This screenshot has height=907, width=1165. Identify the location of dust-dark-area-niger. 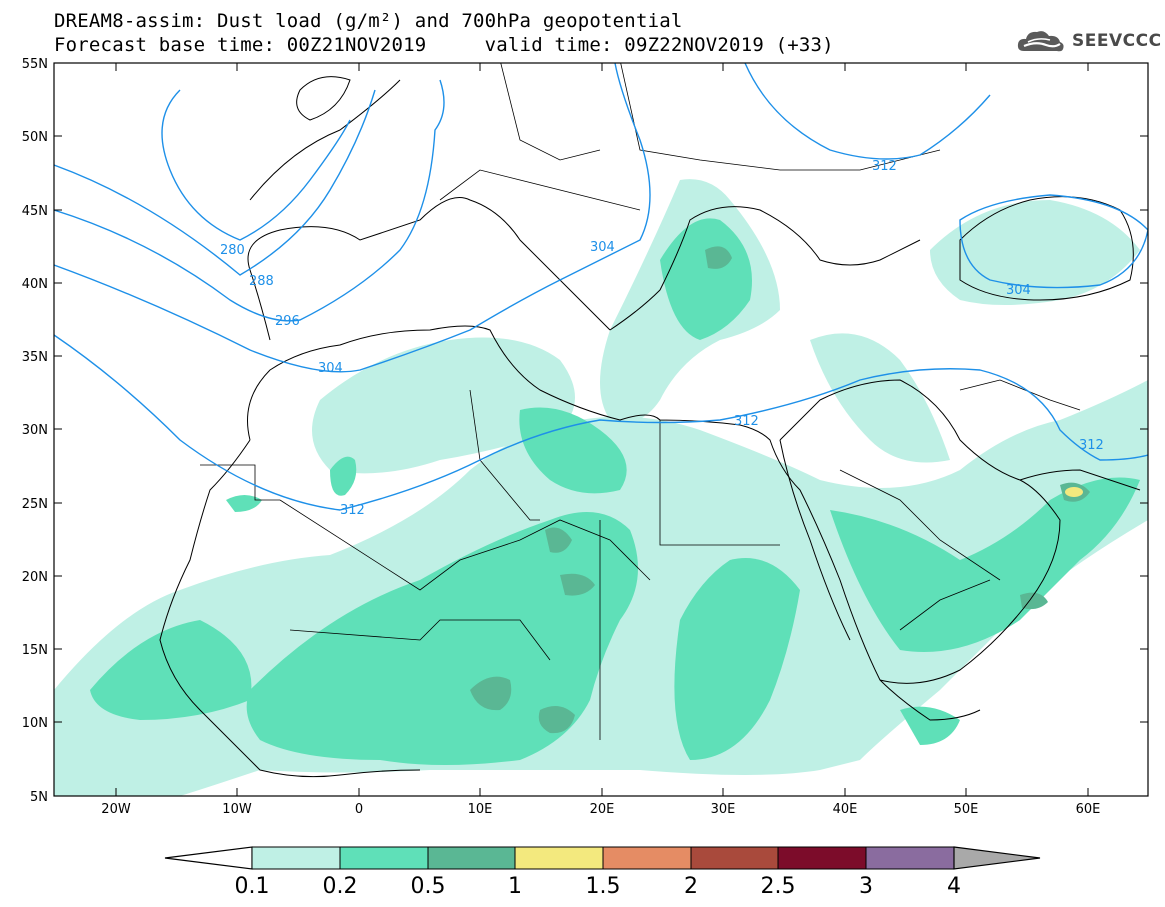
(558, 540).